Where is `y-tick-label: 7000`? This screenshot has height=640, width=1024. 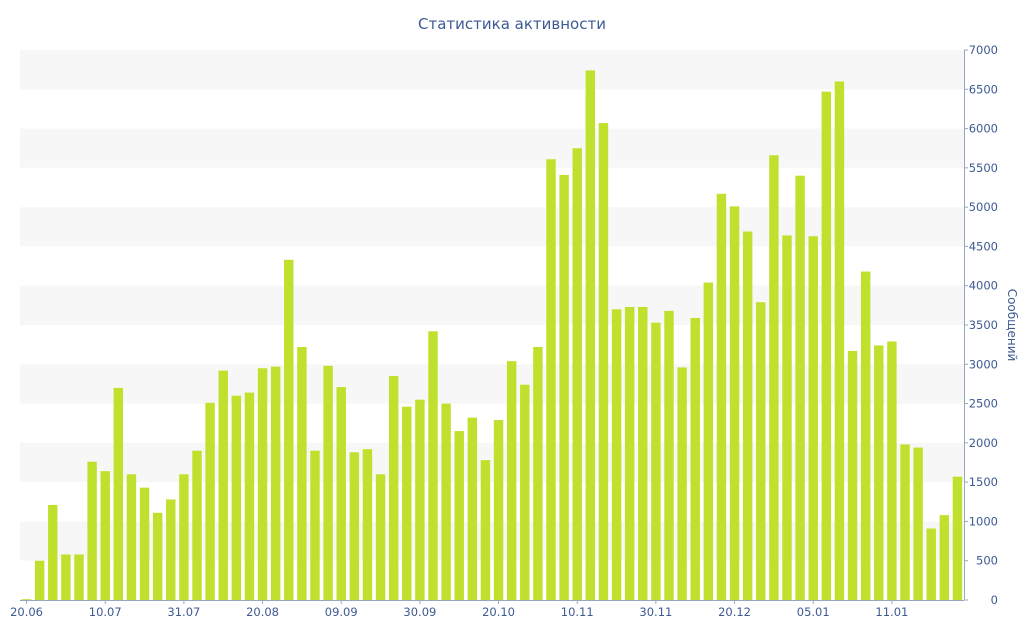
y-tick-label: 7000 is located at coordinates (983, 50).